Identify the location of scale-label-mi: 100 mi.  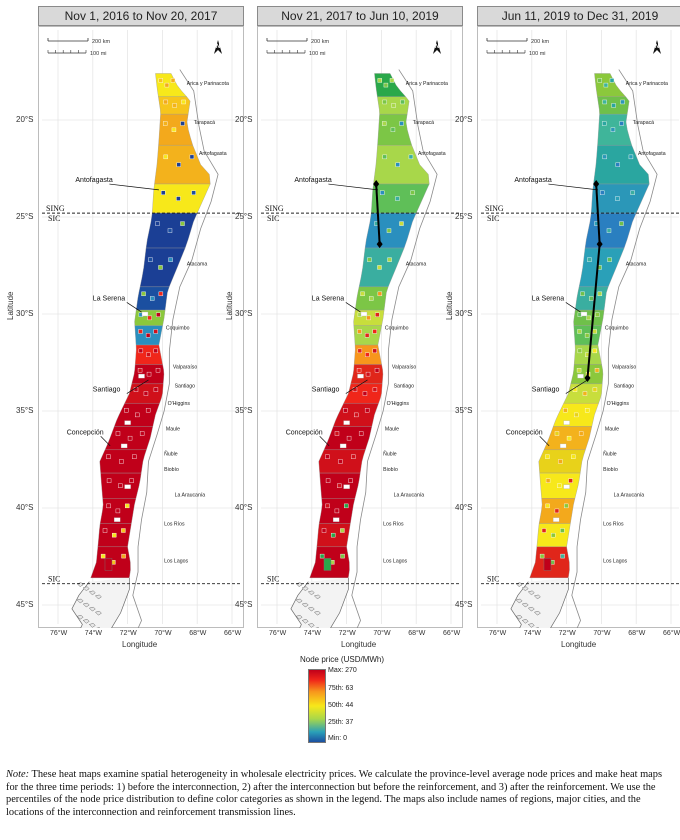
(317, 54).